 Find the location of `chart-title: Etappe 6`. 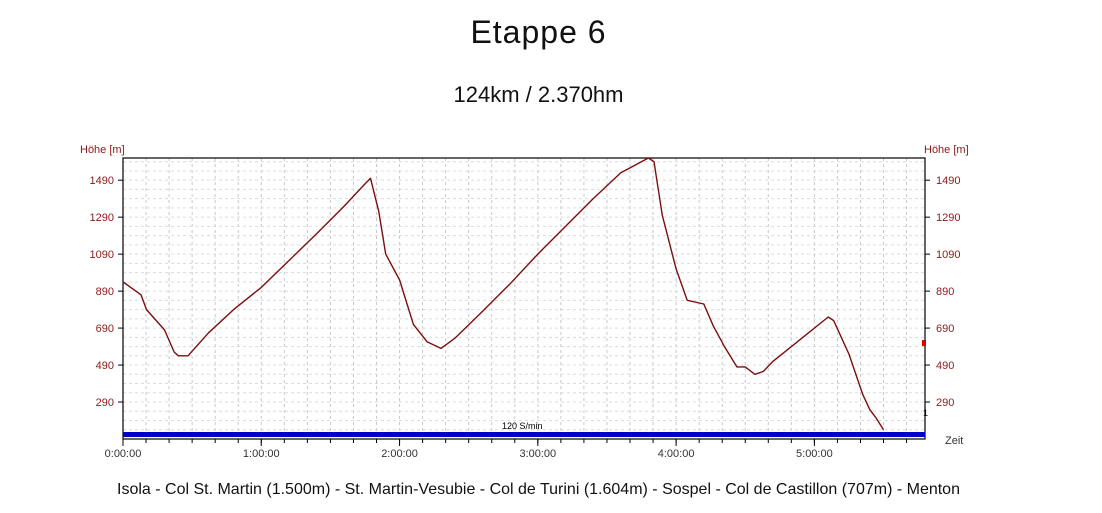

chart-title: Etappe 6 is located at coordinates (538, 32).